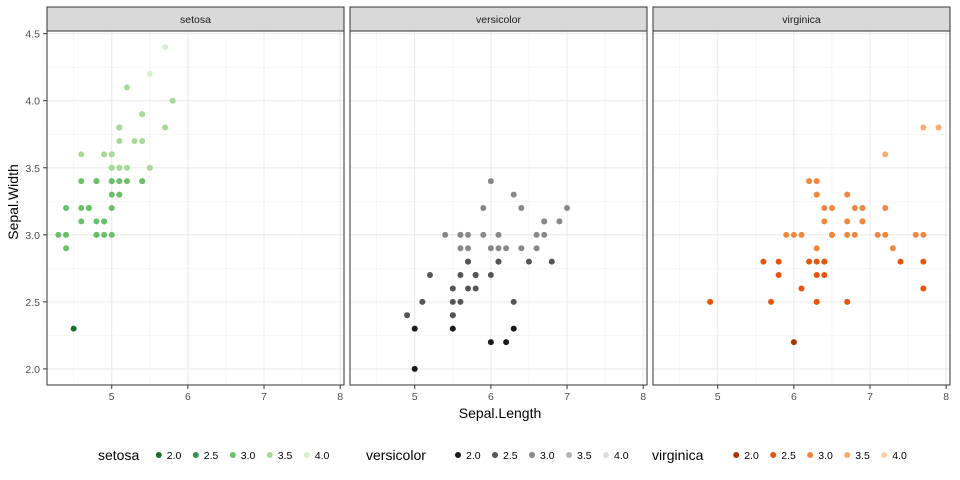 This screenshot has width=960, height=480. Describe the element at coordinates (396, 455) in the screenshot. I see `legend-title: versicolor` at that location.